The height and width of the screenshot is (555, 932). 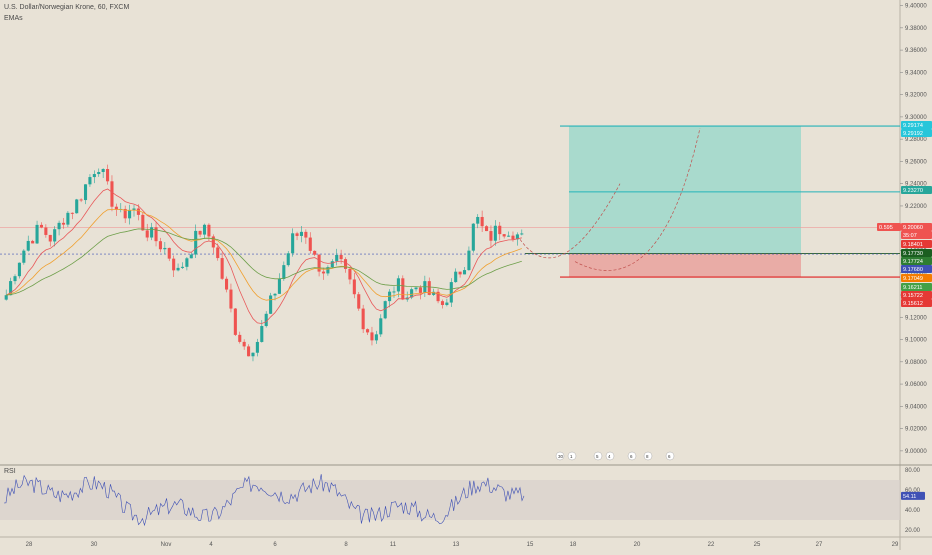 I want to click on time-tick-label: 8, so click(x=346, y=545).